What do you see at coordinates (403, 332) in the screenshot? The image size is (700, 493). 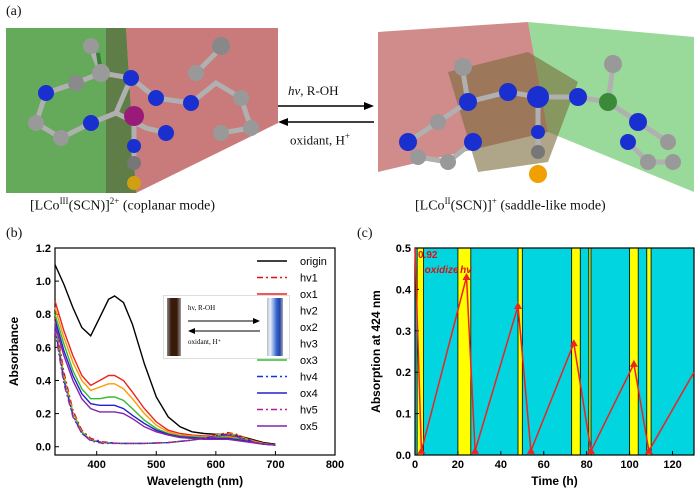 I see `y-tick-label: 0.3` at bounding box center [403, 332].